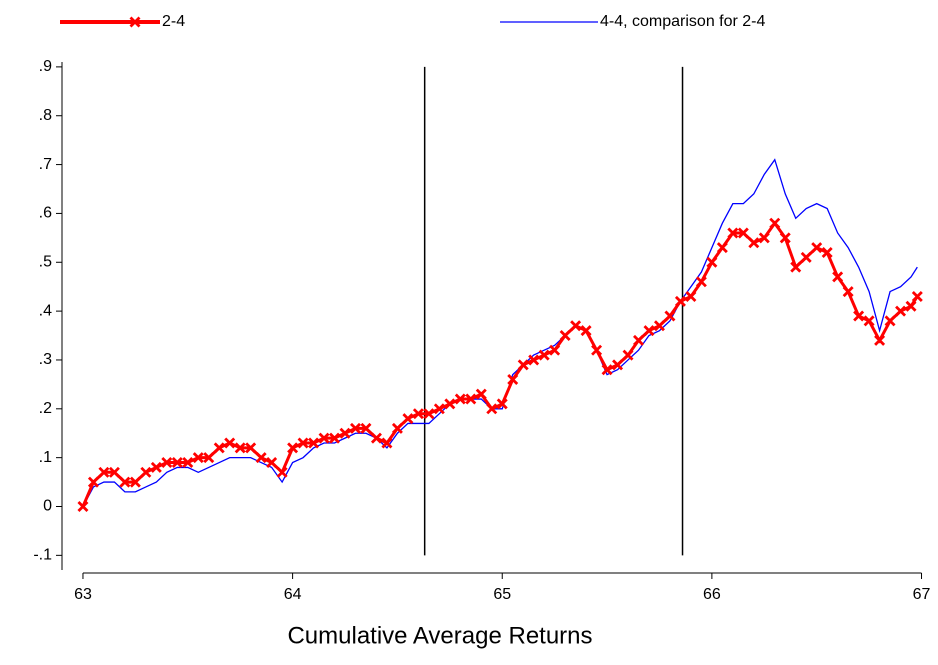  I want to click on y-tick-label: 0, so click(47, 506).